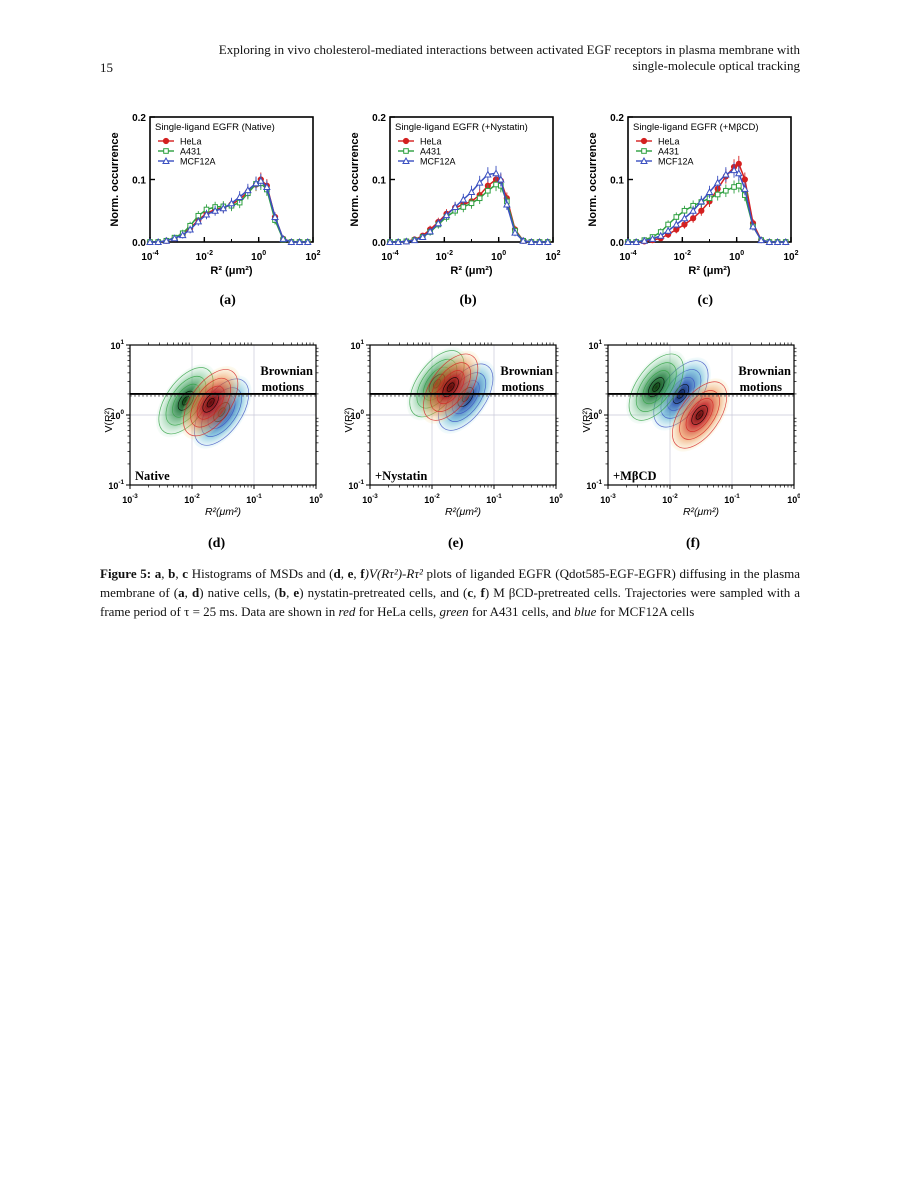 This screenshot has width=900, height=1200. I want to click on x-axis-label: R² (μm²), so click(471, 271).